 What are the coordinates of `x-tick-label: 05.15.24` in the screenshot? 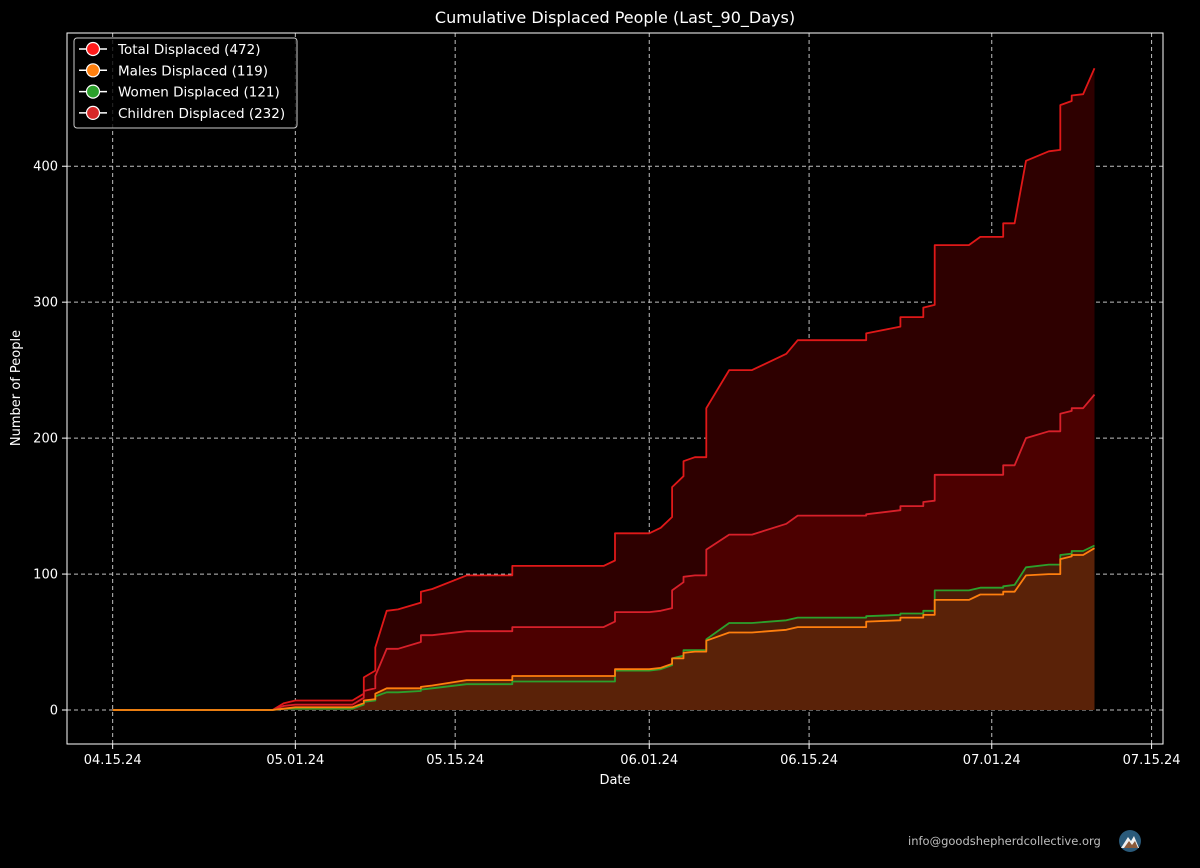 It's located at (455, 760).